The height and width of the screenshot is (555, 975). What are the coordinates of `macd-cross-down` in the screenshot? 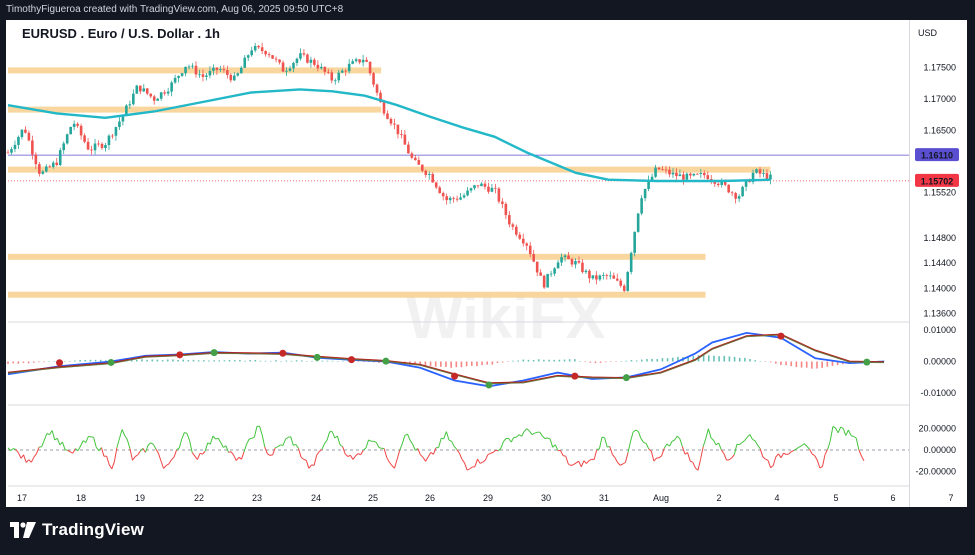 It's located at (575, 376).